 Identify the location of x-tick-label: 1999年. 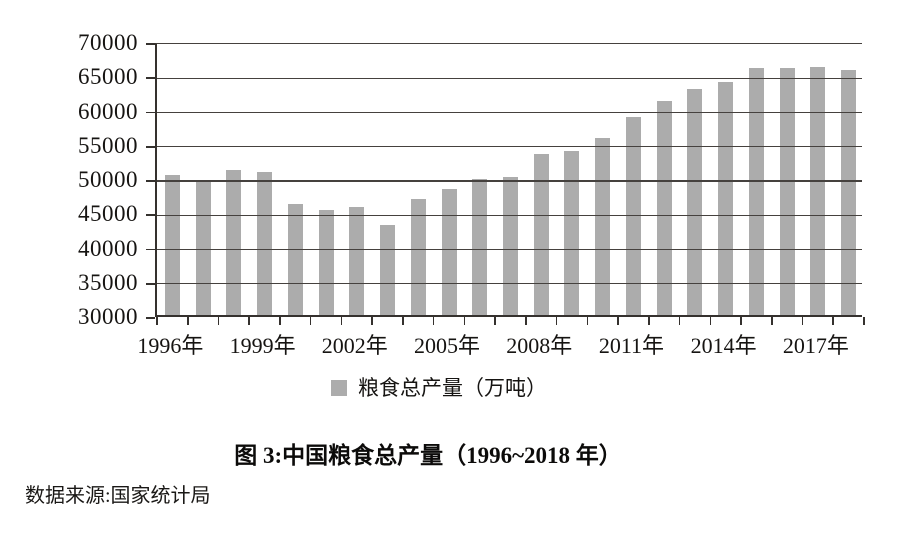
(262, 345).